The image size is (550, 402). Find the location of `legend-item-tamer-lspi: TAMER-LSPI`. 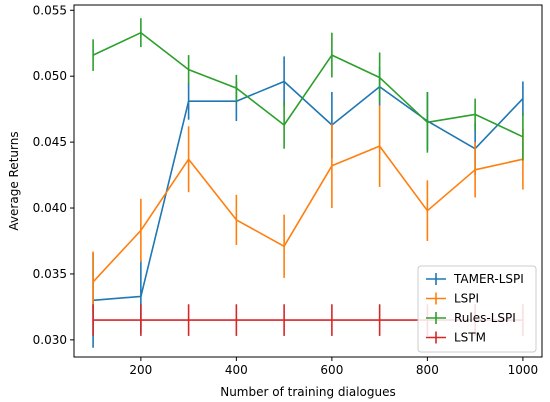

legend-item-tamer-lspi: TAMER-LSPI is located at coordinates (475, 279).